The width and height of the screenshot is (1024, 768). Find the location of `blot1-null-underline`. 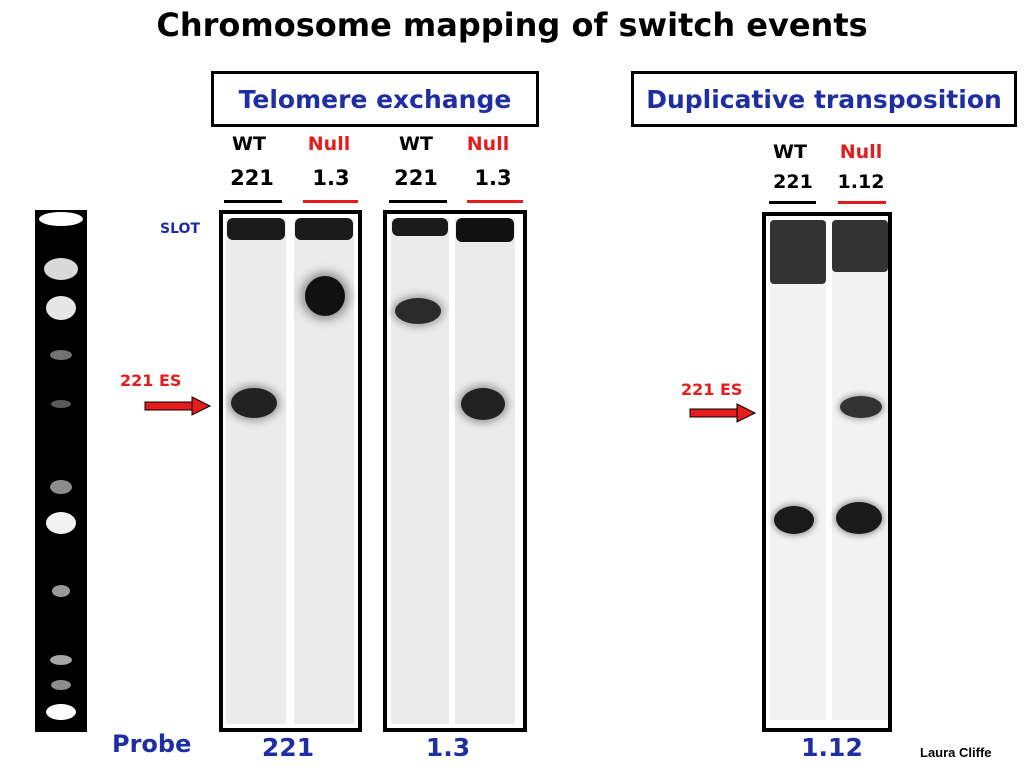

blot1-null-underline is located at coordinates (330, 201).